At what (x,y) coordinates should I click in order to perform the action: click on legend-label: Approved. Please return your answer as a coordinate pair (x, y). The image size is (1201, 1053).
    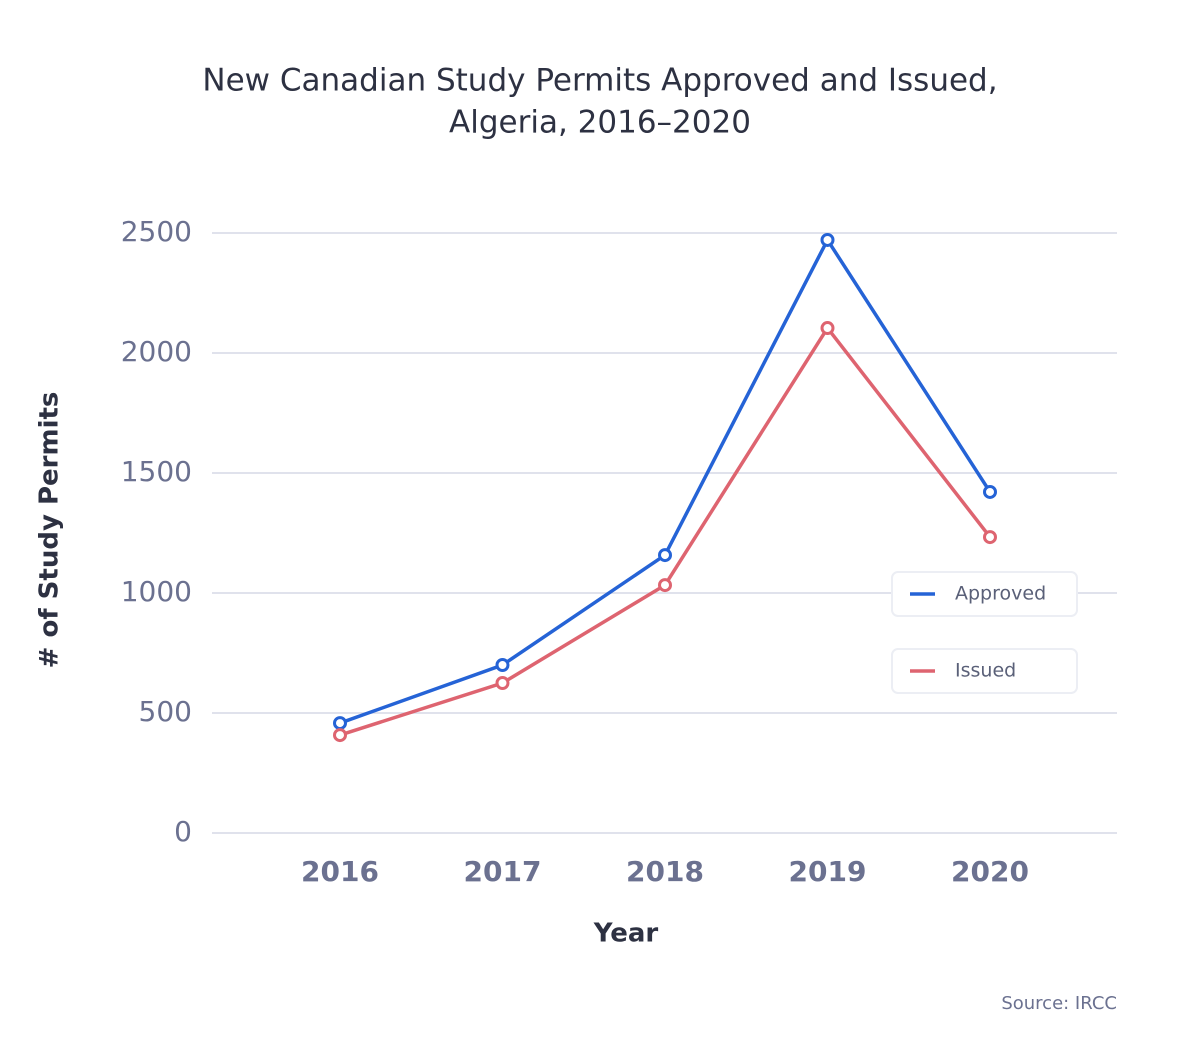
    Looking at the image, I should click on (1000, 594).